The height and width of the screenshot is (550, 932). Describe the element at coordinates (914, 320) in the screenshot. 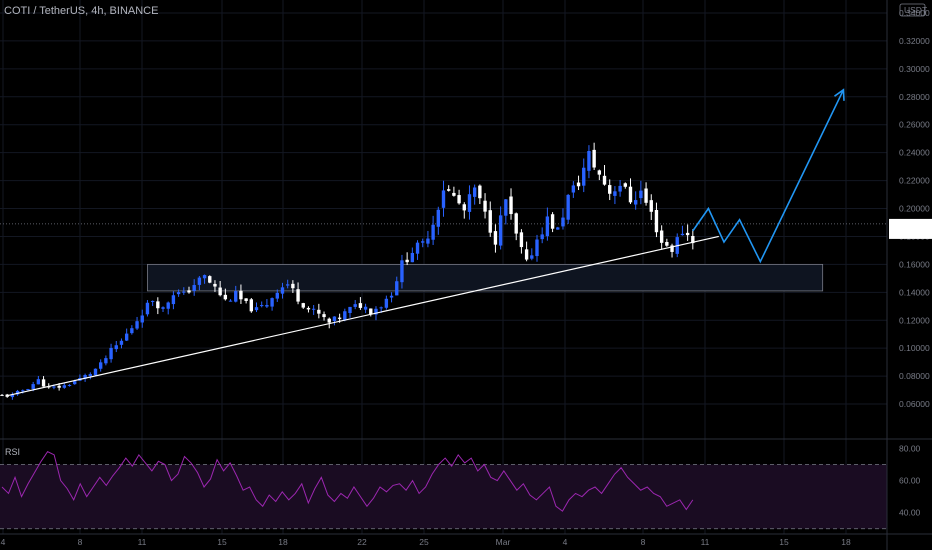

I see `price-tick-label: 0.12000` at that location.